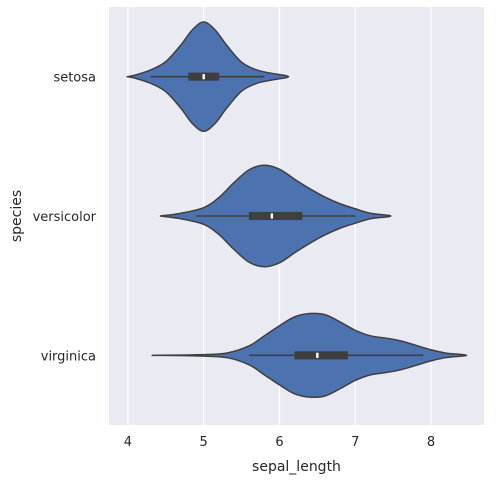 Image resolution: width=503 pixels, height=483 pixels. I want to click on x-tick-label: 8, so click(431, 442).